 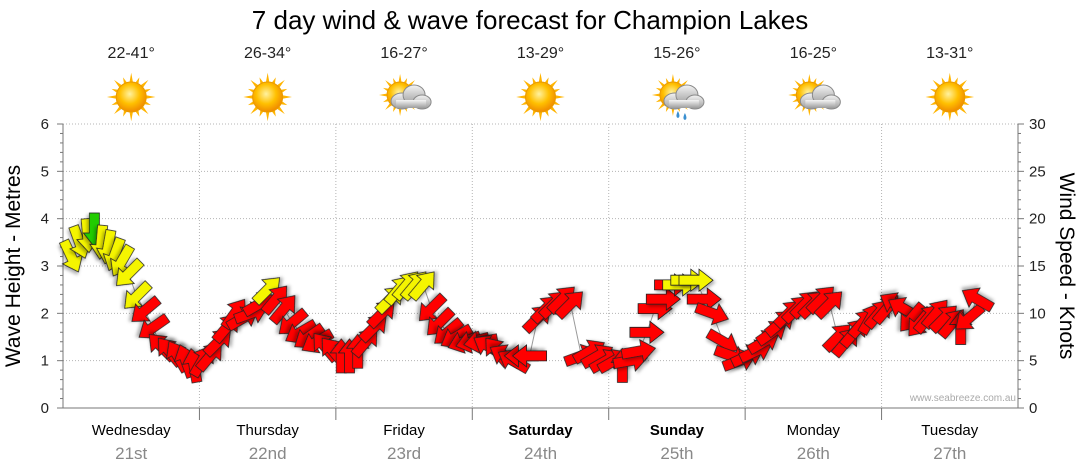 I want to click on sun-cloud-rain-icon, so click(x=678, y=96).